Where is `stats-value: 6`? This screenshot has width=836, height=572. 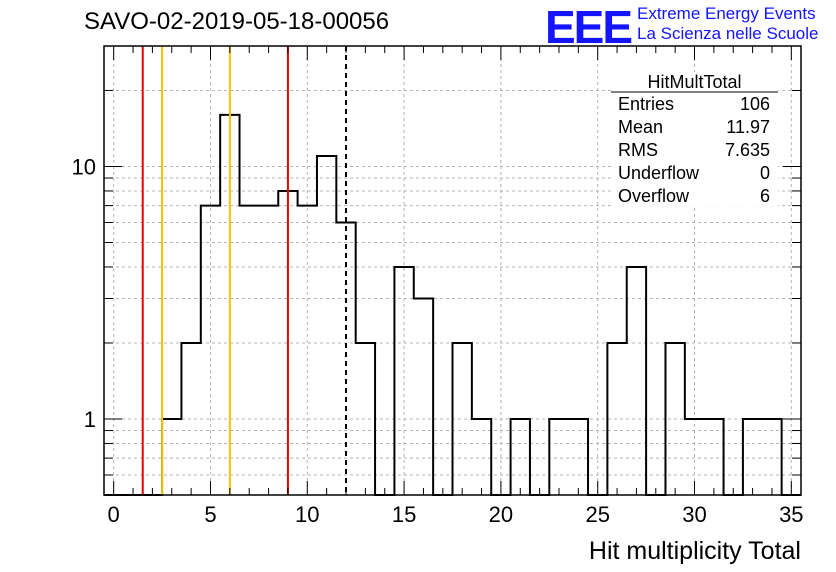
stats-value: 6 is located at coordinates (765, 196).